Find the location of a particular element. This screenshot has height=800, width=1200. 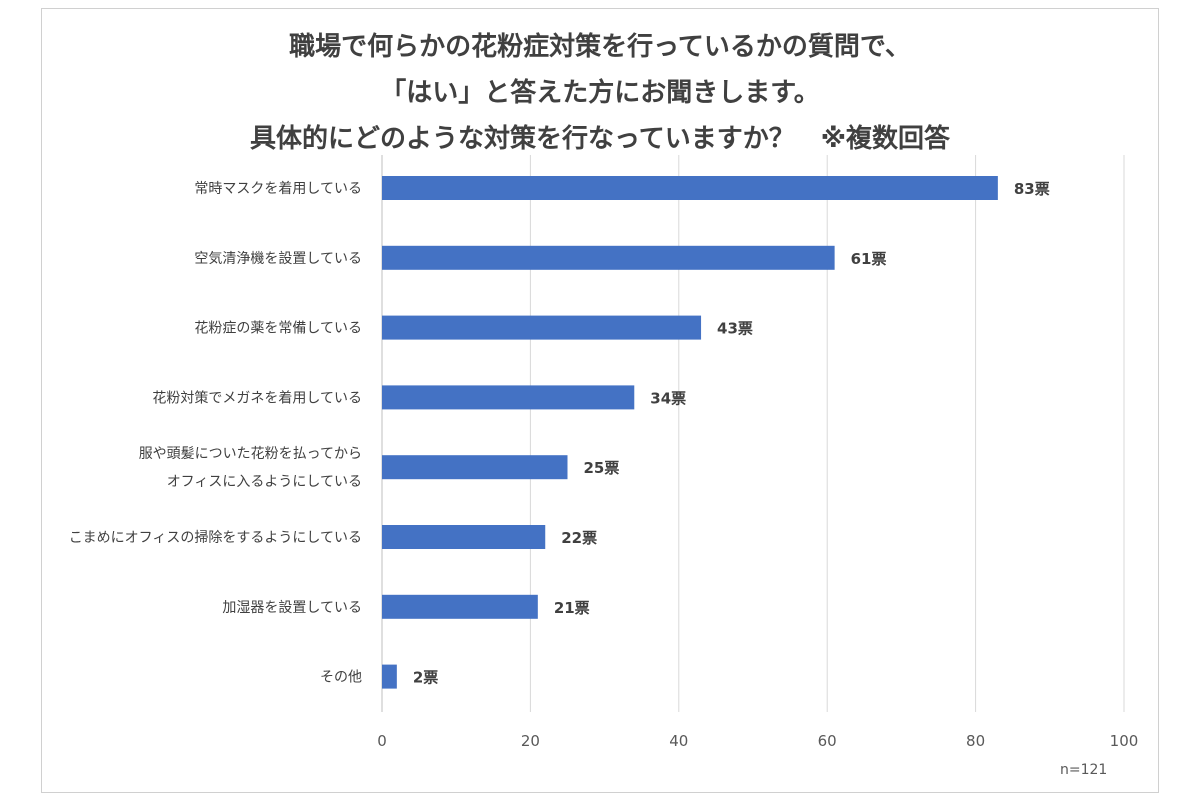

category-label-4-1: オフィスに入るようにしている is located at coordinates (264, 482).